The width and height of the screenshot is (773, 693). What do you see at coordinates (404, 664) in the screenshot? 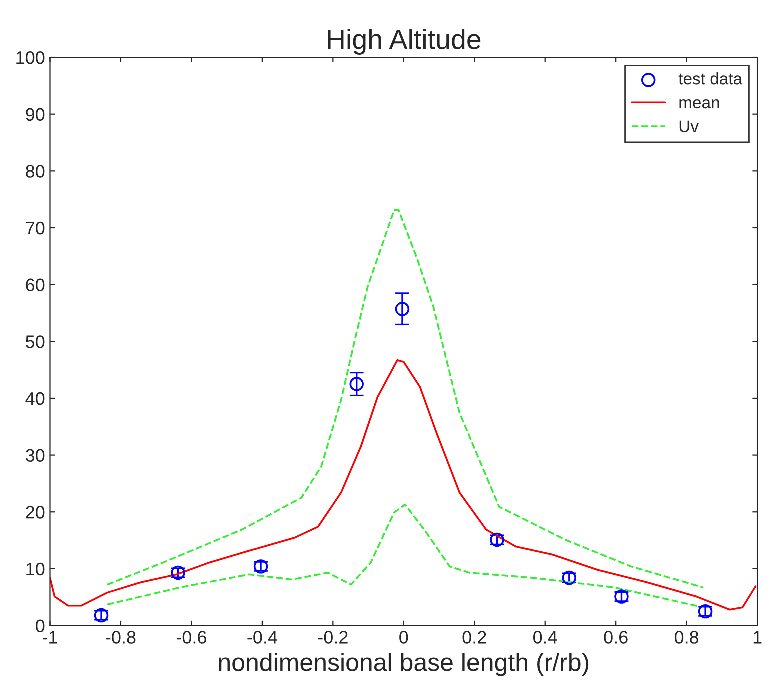
I see `x-axis-title: nondimensional base length (r/rb)` at bounding box center [404, 664].